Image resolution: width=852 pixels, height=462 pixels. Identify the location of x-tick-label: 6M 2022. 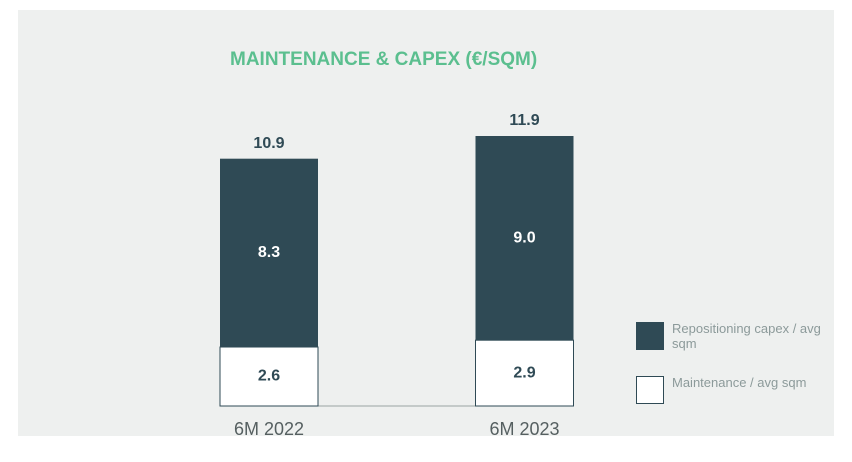
(269, 429).